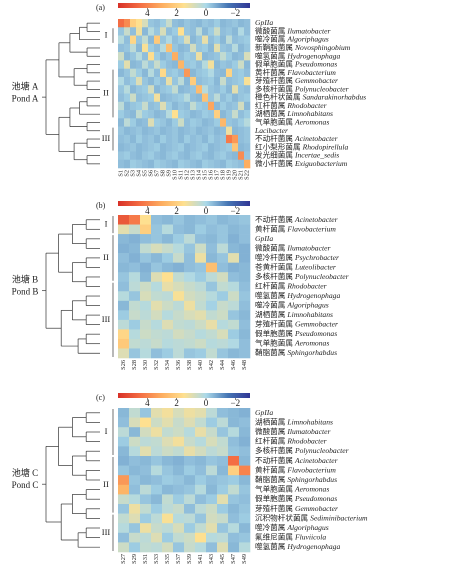 This screenshot has width=474, height=569. What do you see at coordinates (306, 285) in the screenshot?
I see `row-label-latin: Rhodobacter` at bounding box center [306, 285].